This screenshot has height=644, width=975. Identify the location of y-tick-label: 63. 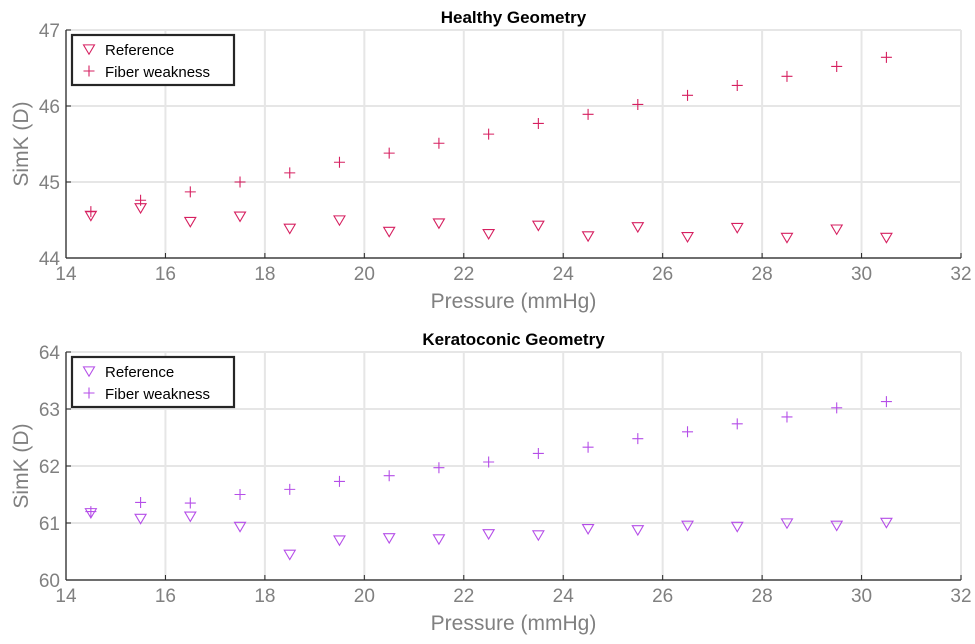
(49, 410).